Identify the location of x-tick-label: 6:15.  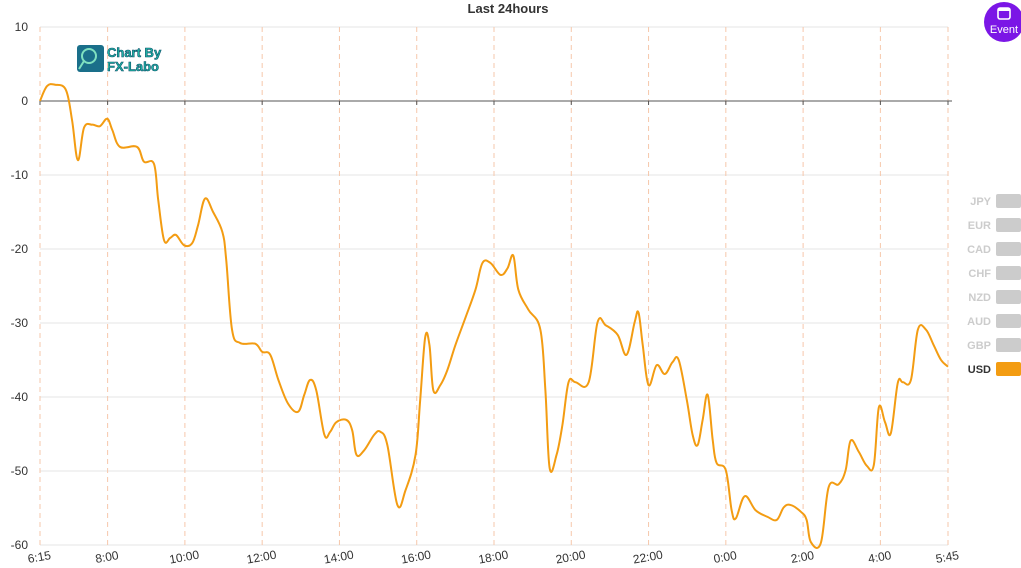
(40, 557).